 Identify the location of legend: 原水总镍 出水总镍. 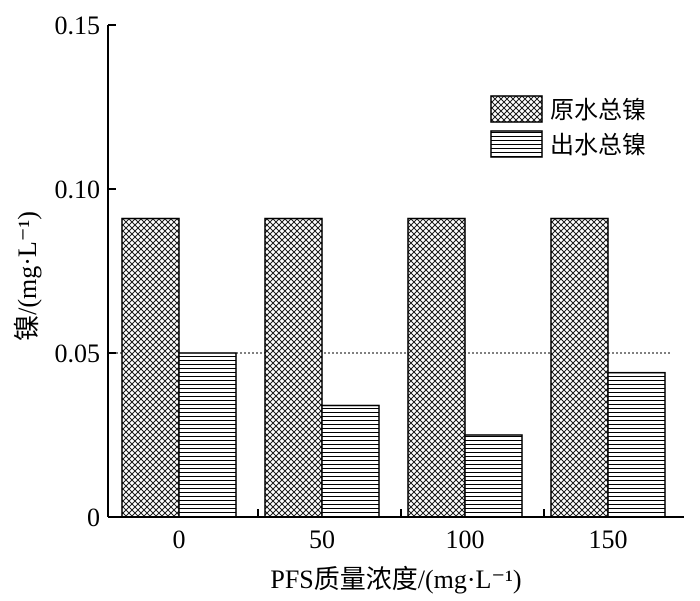
(568, 127).